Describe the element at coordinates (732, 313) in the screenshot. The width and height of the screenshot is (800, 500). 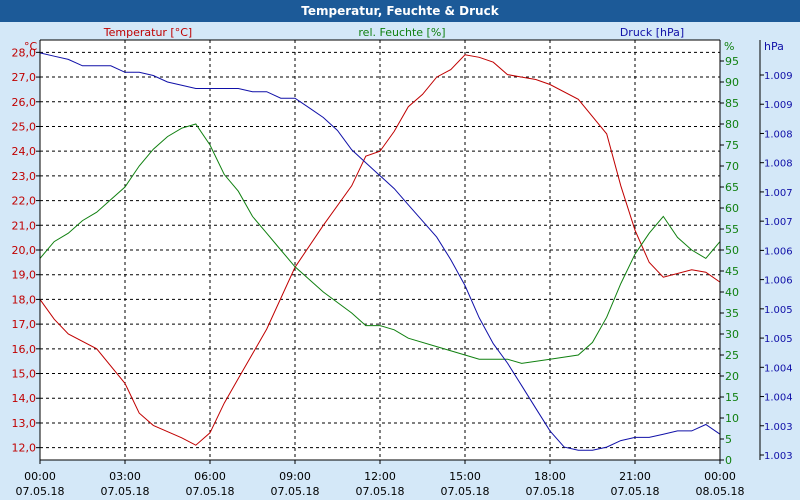
I see `humidity-tick-label: 35` at that location.